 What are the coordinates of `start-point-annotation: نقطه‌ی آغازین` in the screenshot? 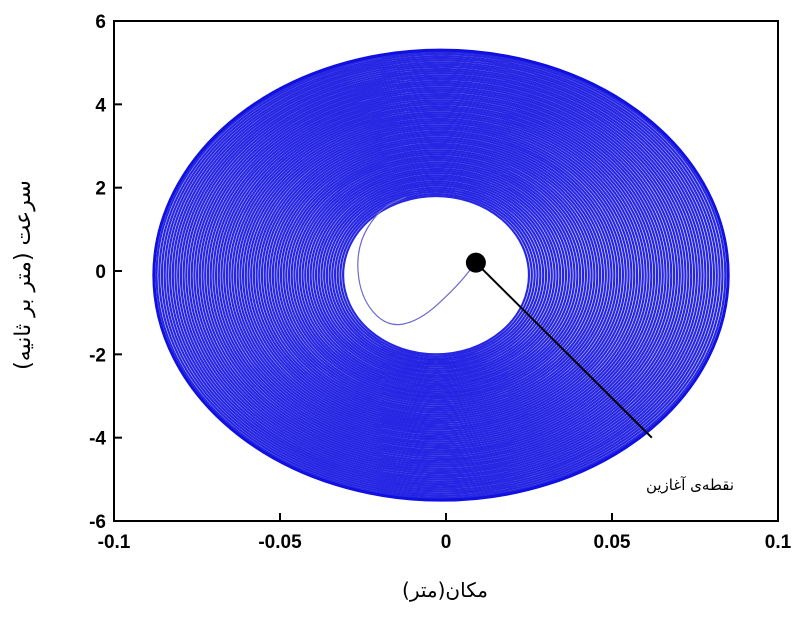 It's located at (690, 485).